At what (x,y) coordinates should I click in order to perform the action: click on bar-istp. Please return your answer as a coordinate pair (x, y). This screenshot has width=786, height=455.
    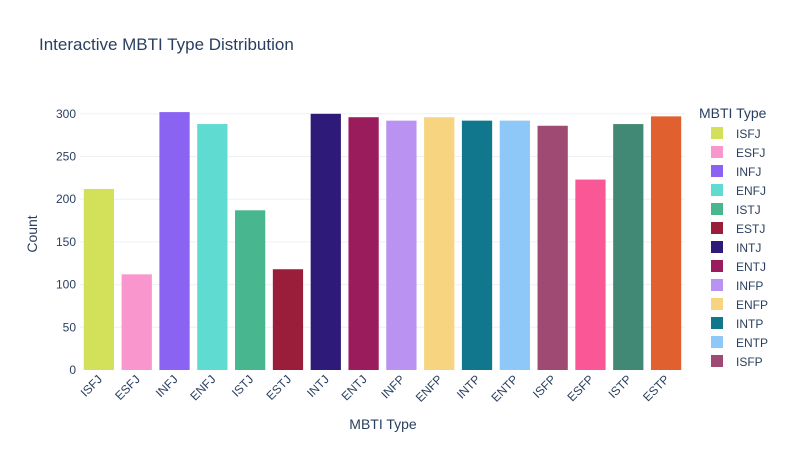
    Looking at the image, I should click on (628, 247).